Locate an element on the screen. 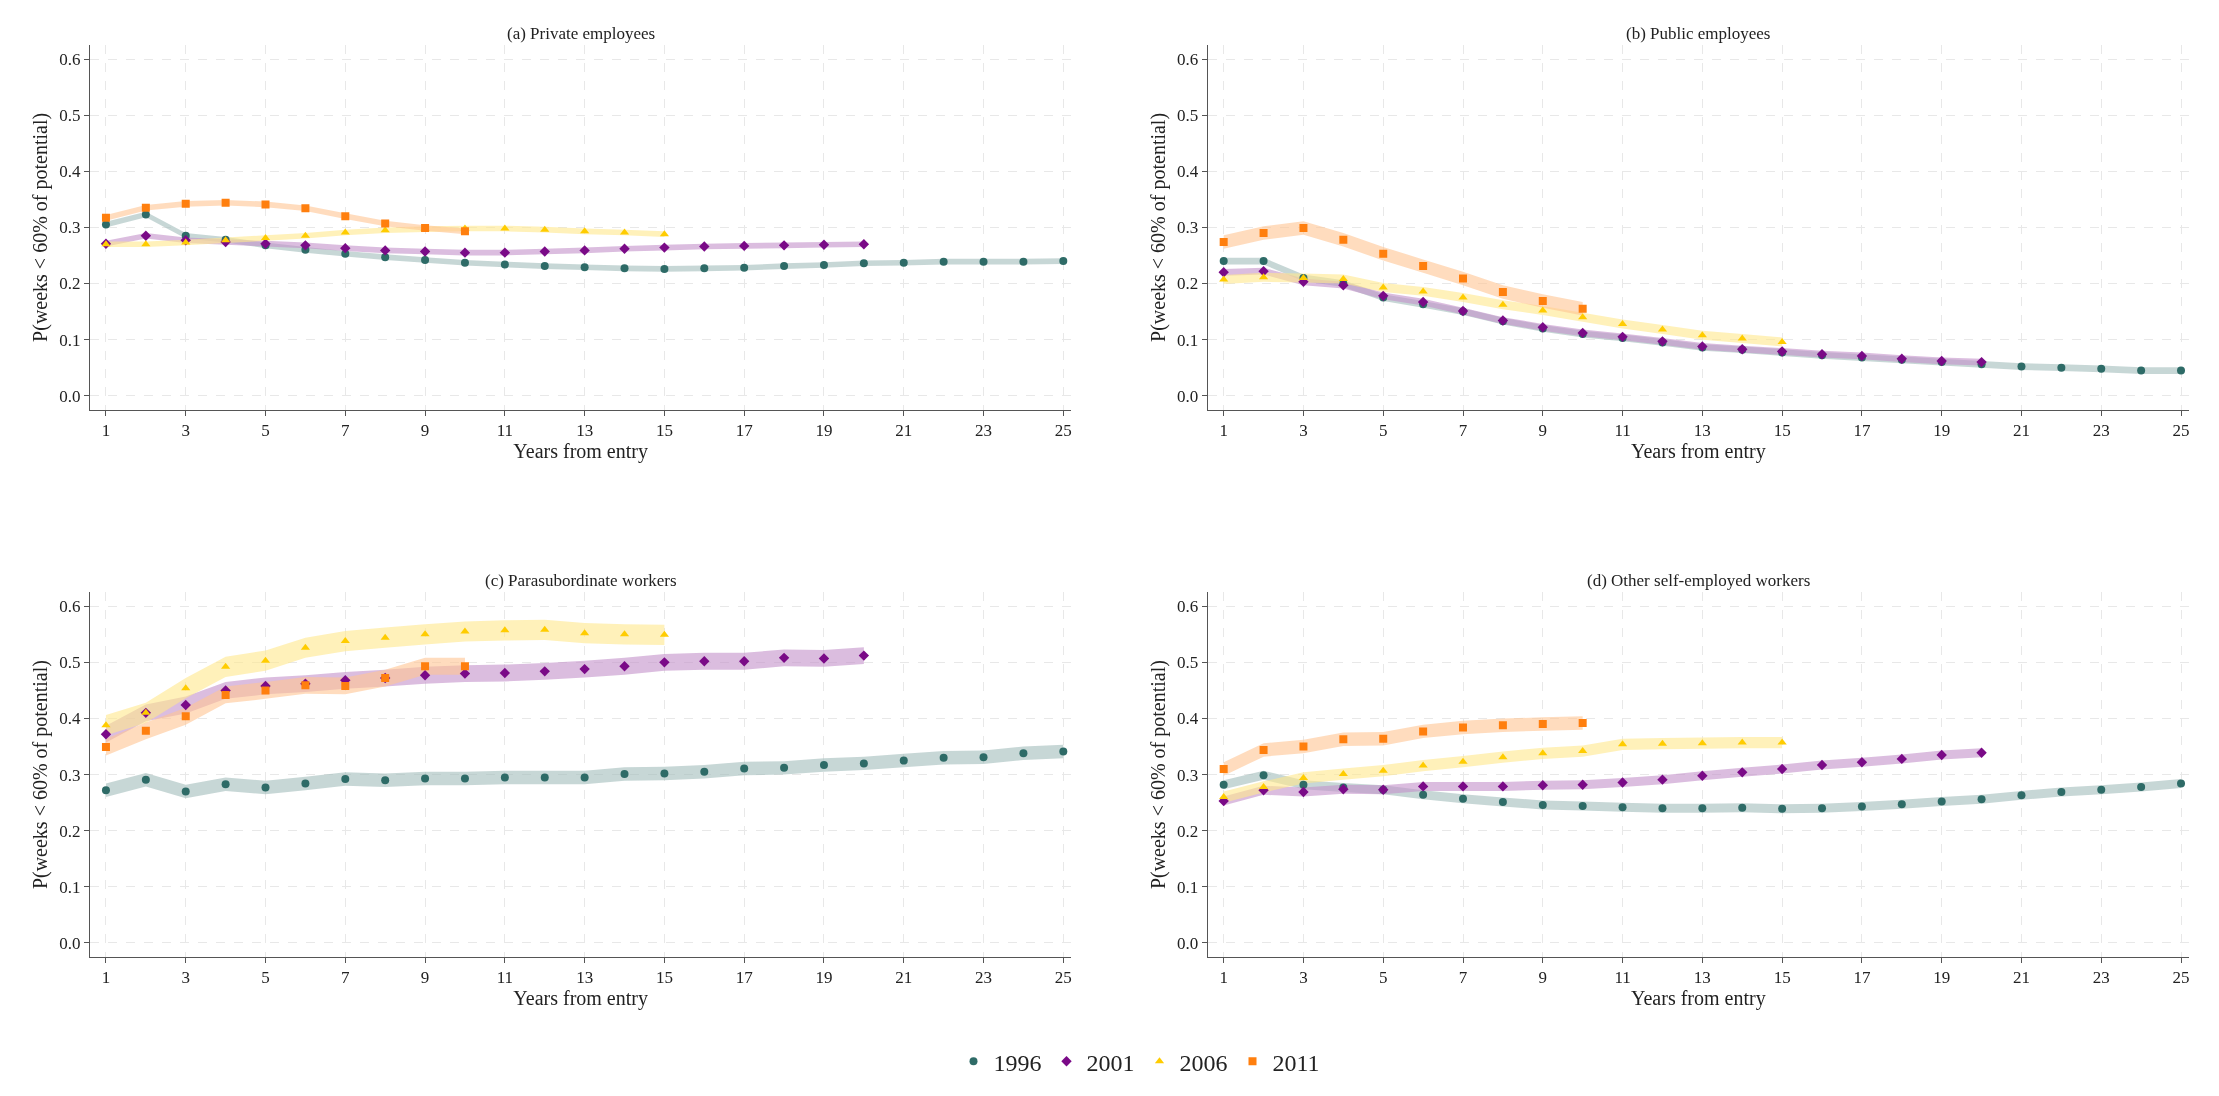 The height and width of the screenshot is (1096, 2219). legend-label: 2001 is located at coordinates (1110, 1062).